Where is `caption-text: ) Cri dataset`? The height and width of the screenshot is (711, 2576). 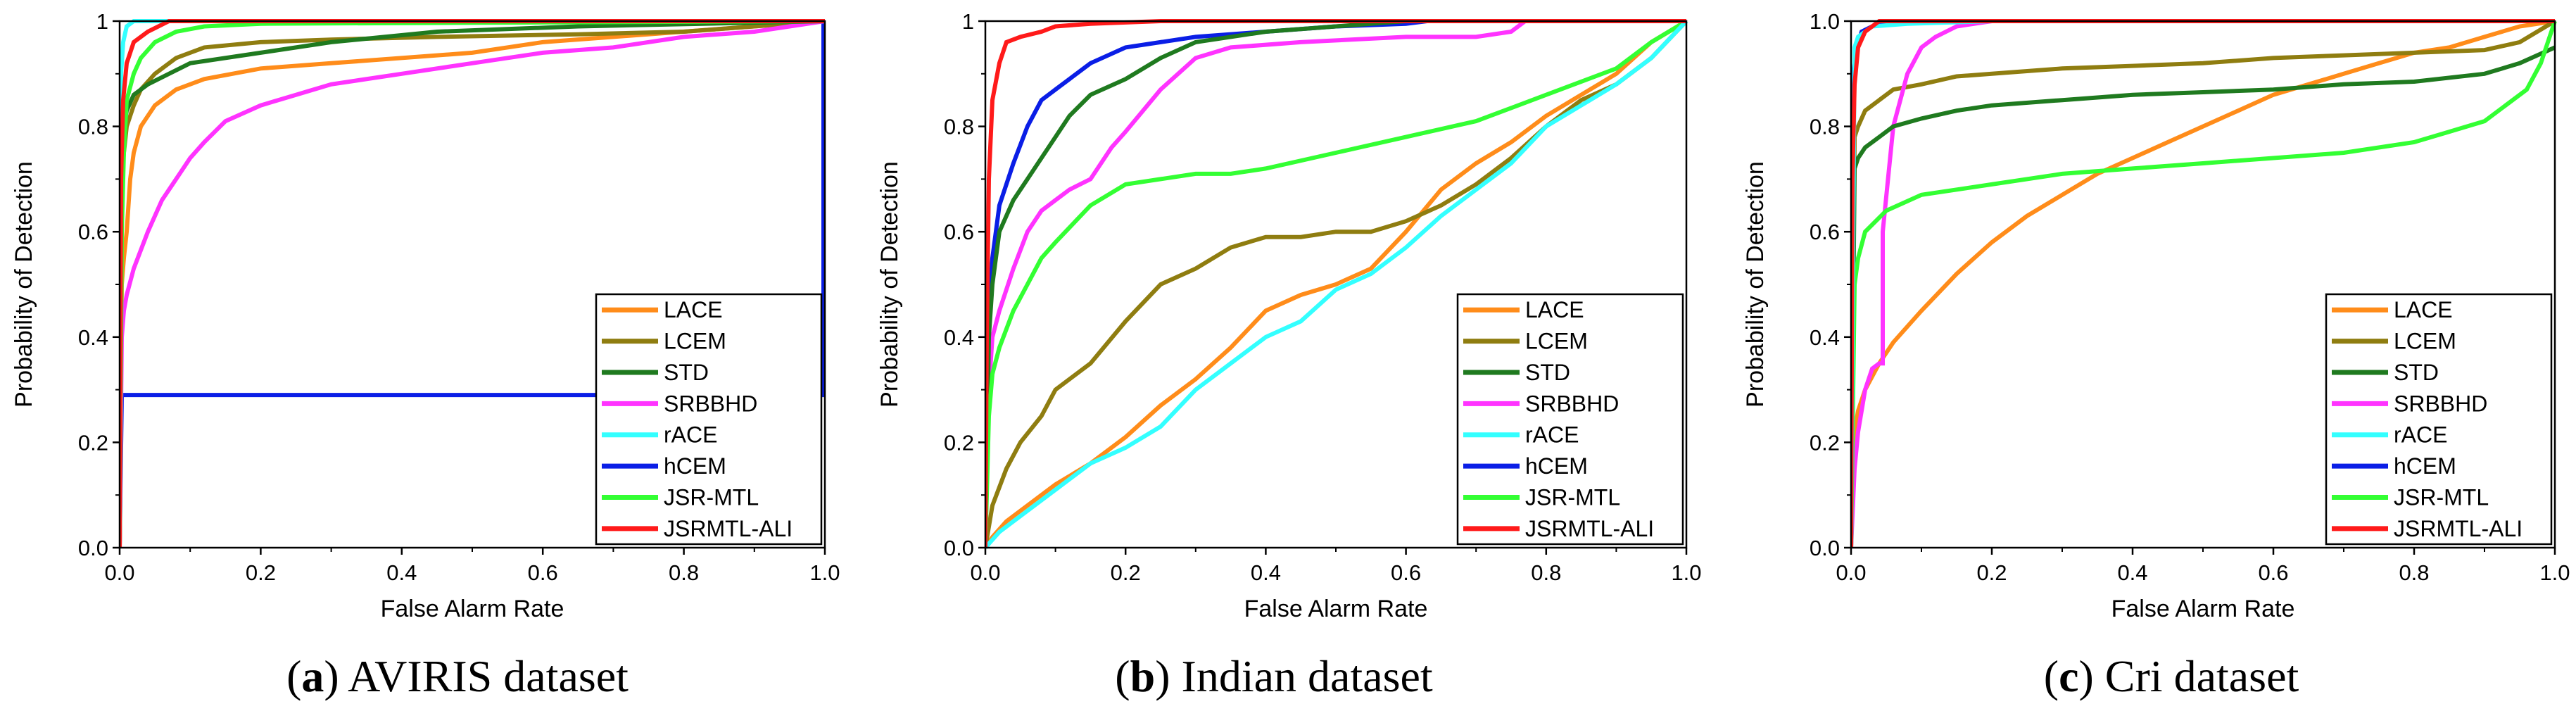
caption-text: ) Cri dataset is located at coordinates (2188, 676).